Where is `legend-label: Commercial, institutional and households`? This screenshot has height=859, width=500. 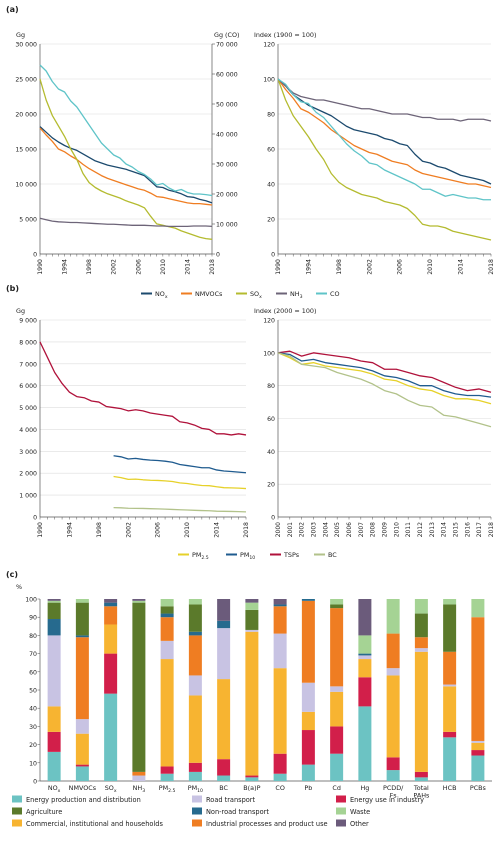
legend-label: Commercial, institutional and households is located at coordinates (94, 824).